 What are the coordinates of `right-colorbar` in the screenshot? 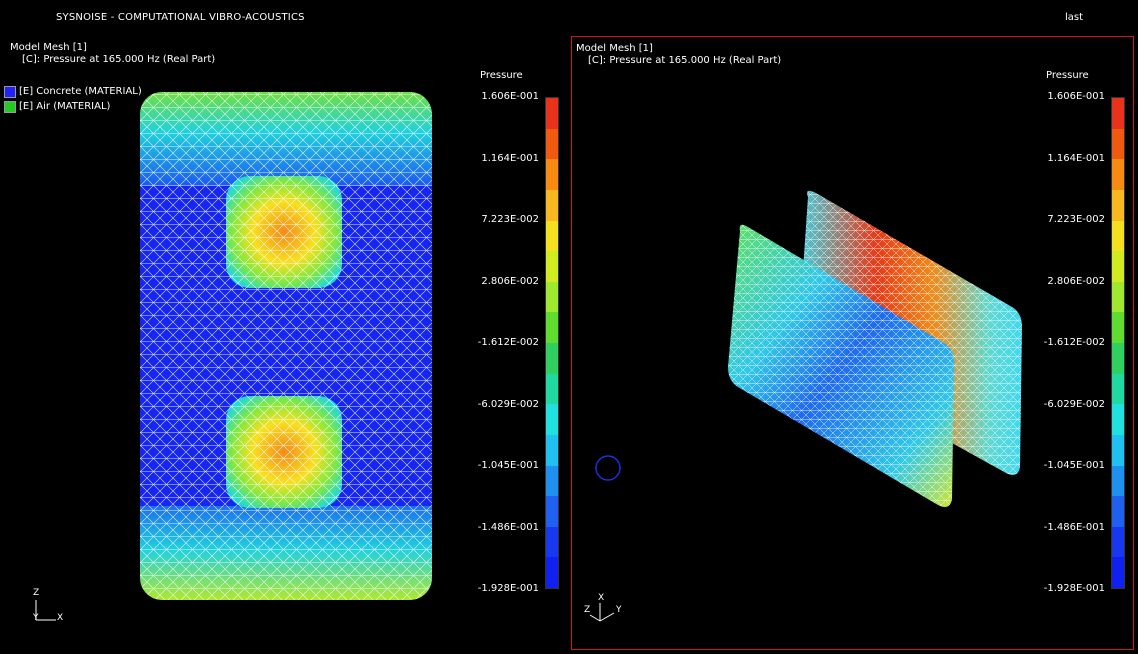 It's located at (1118, 343).